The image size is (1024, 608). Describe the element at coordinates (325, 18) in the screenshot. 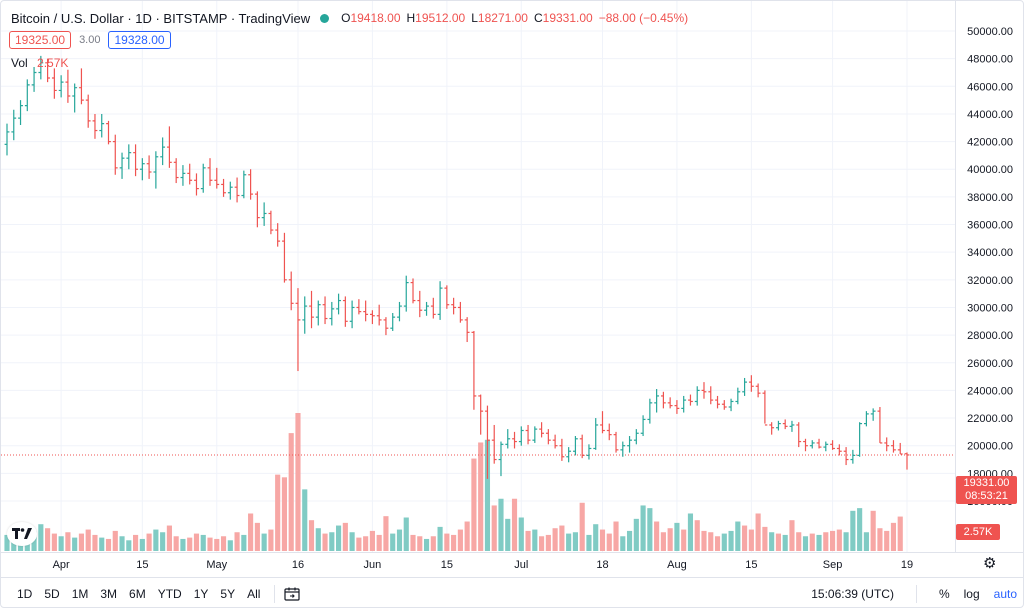

I see `market-status-icon` at that location.